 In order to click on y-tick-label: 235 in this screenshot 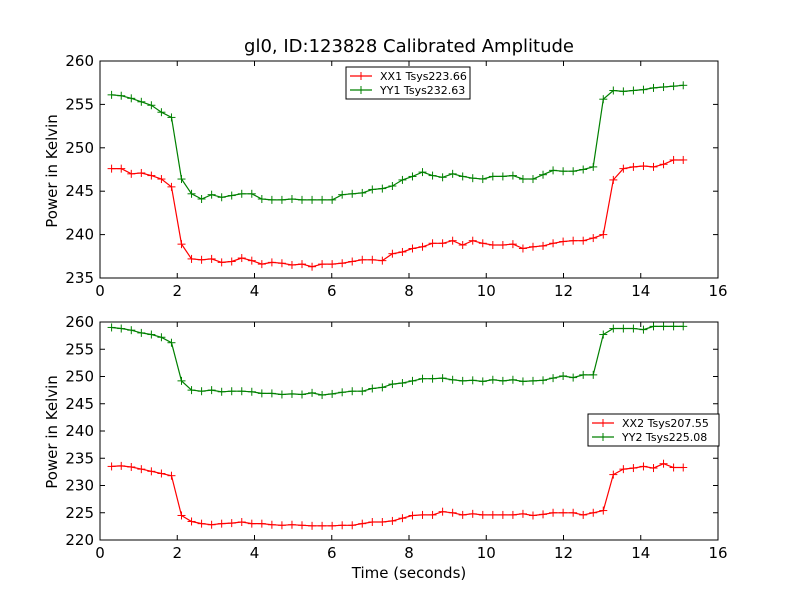, I will do `click(79, 278)`.